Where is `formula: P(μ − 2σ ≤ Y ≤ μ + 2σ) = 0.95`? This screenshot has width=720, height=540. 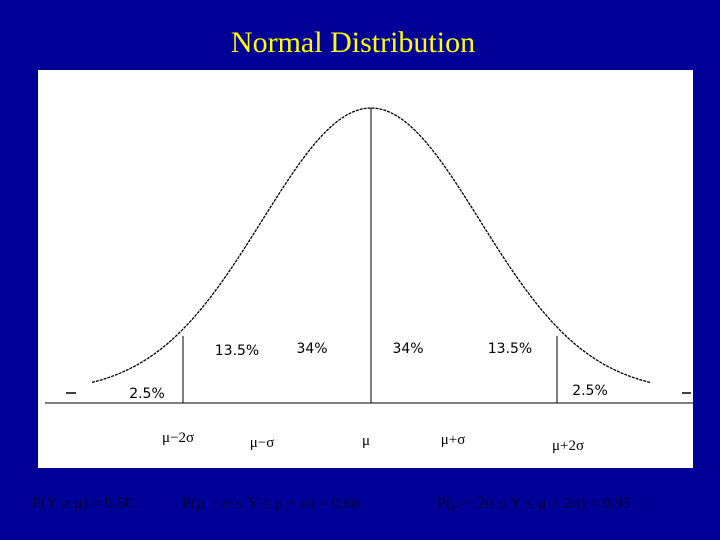 formula: P(μ − 2σ ≤ Y ≤ μ + 2σ) = 0.95 is located at coordinates (534, 503).